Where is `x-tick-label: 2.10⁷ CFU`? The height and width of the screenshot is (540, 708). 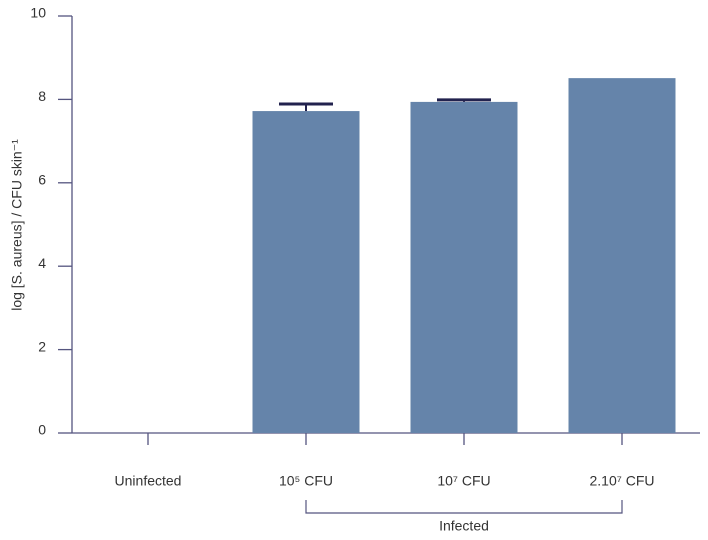 x-tick-label: 2.10⁷ CFU is located at coordinates (622, 481).